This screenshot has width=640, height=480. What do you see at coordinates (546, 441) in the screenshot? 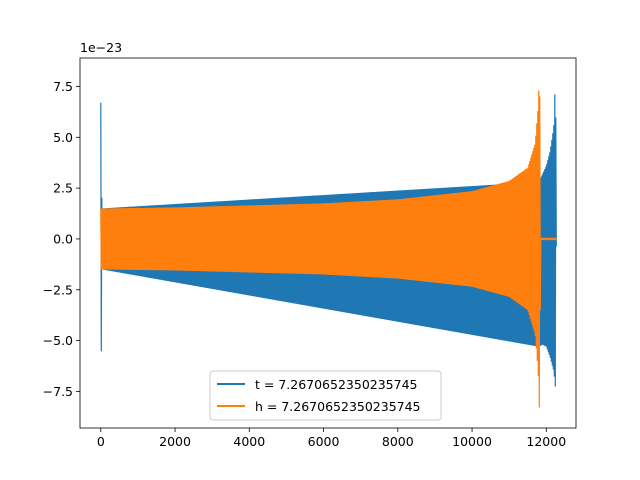
I see `x-tick-label: 12000` at bounding box center [546, 441].